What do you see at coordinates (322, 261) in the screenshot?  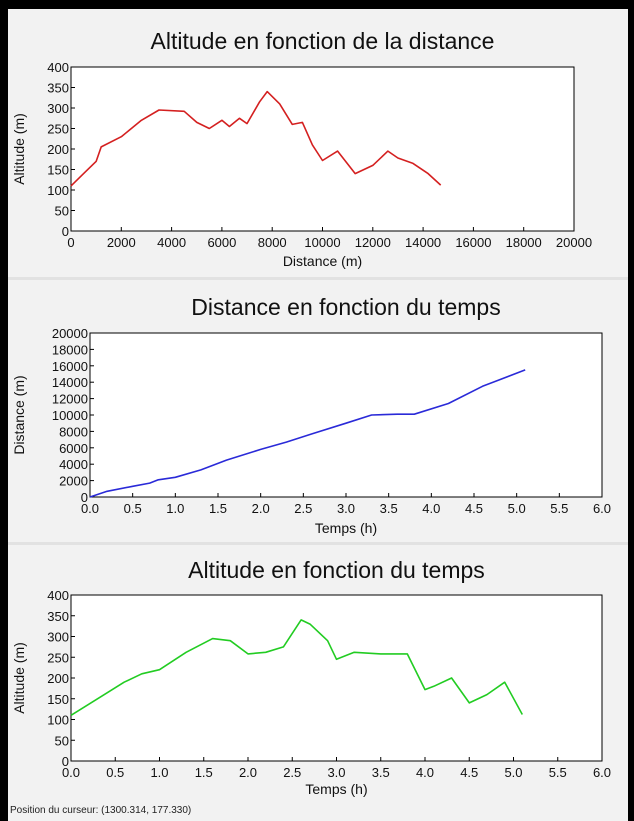 I see `x-axis-label: Distance (m)` at bounding box center [322, 261].